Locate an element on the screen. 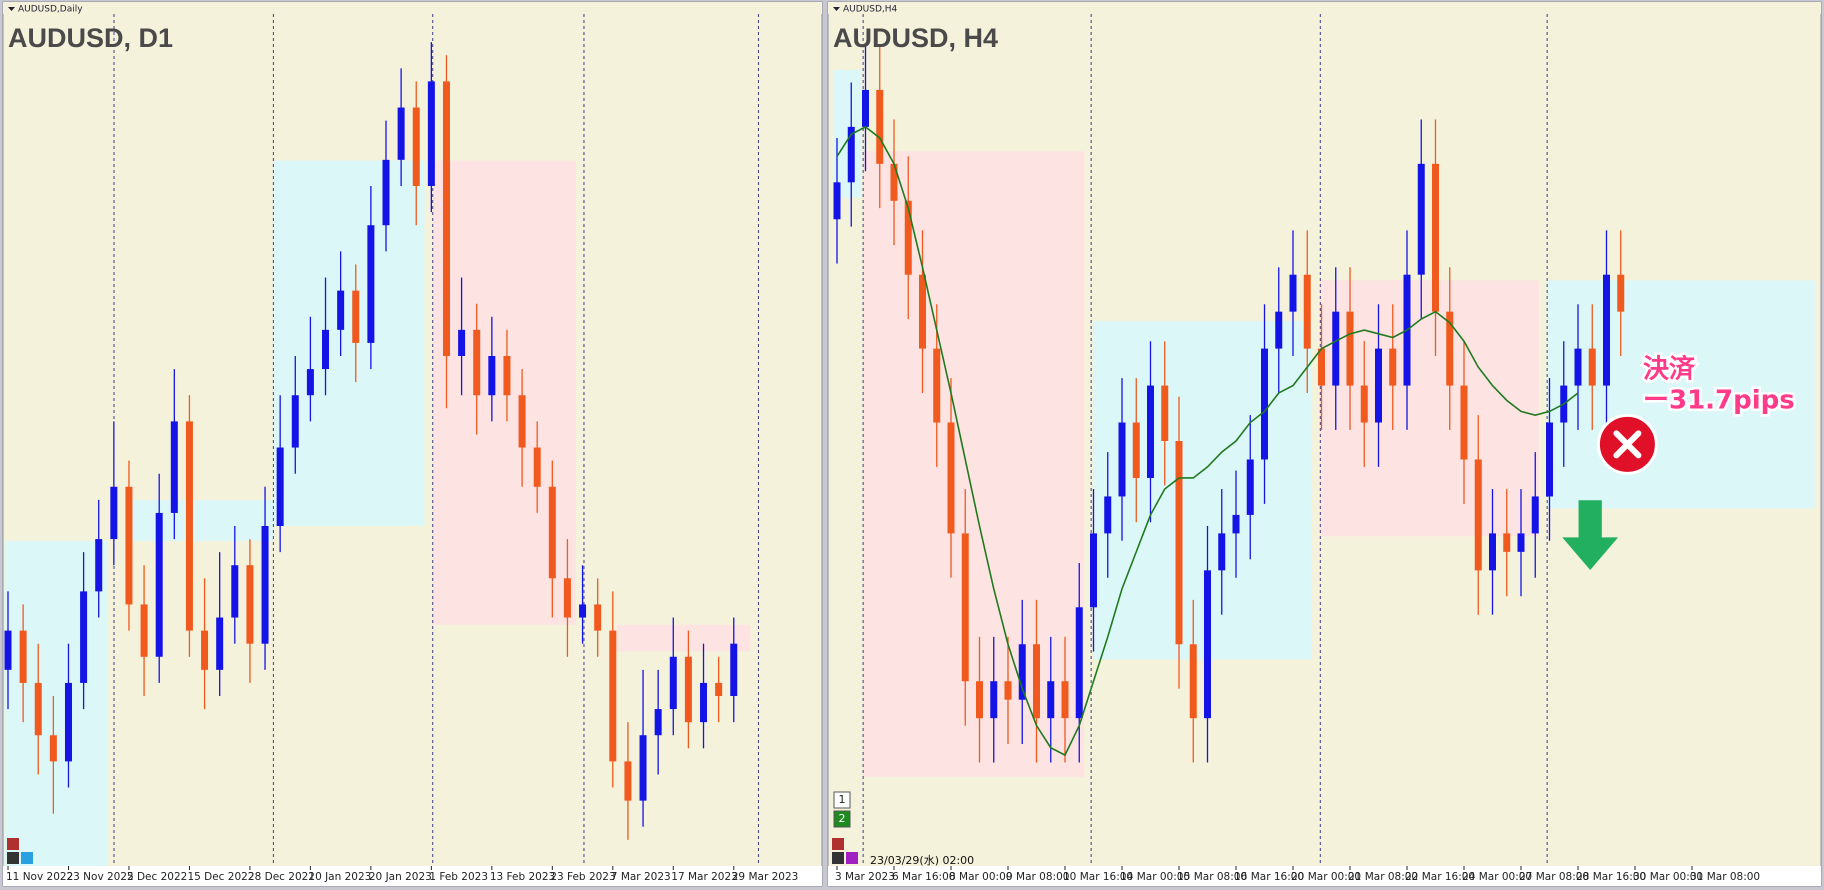 The width and height of the screenshot is (1824, 890). x-tick-label: 30 Mar 00:00 is located at coordinates (1668, 877).